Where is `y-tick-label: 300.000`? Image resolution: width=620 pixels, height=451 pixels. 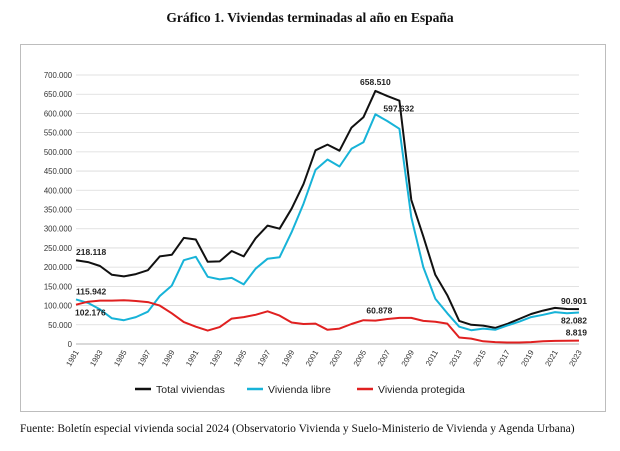 y-tick-label: 300.000 is located at coordinates (58, 229).